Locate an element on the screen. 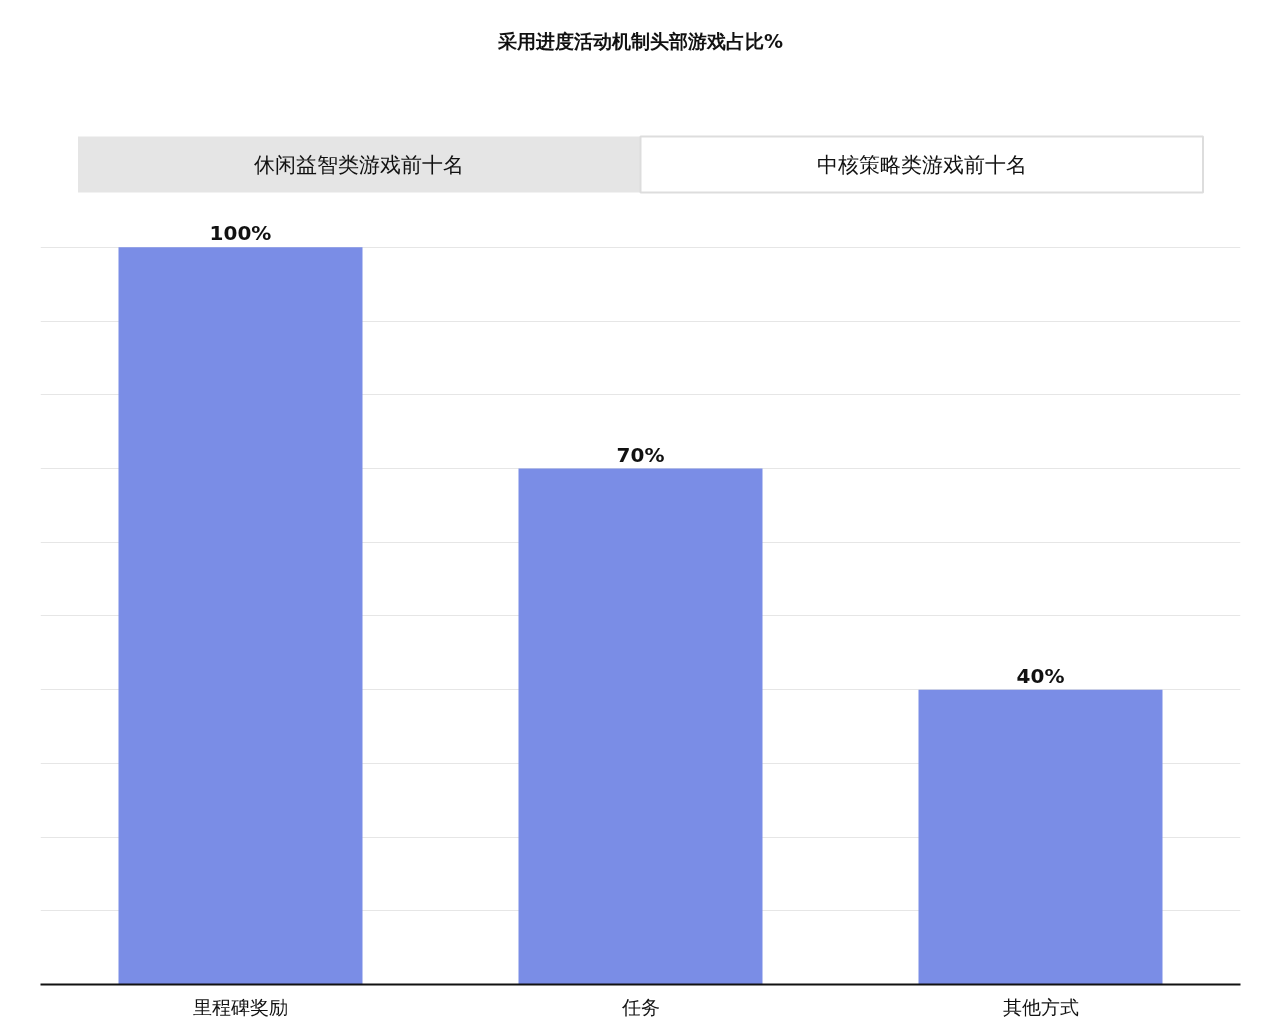 The image size is (1280, 1024). chart-title: 采用进度活动机制头部游戏占比% is located at coordinates (640, 40).